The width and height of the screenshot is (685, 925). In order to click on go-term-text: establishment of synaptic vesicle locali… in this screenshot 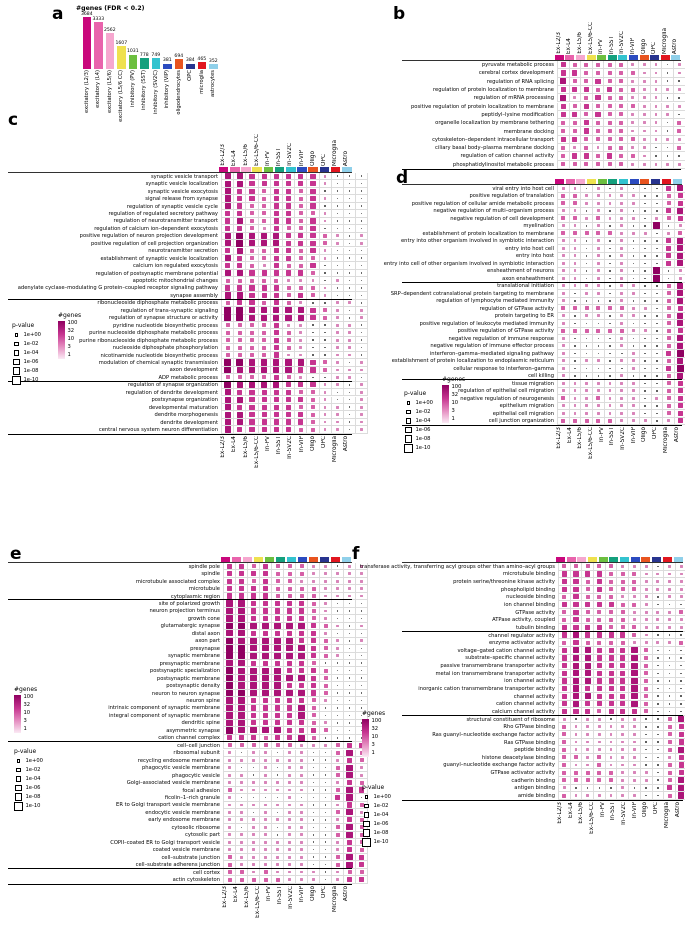, I will do `click(159, 258)`.